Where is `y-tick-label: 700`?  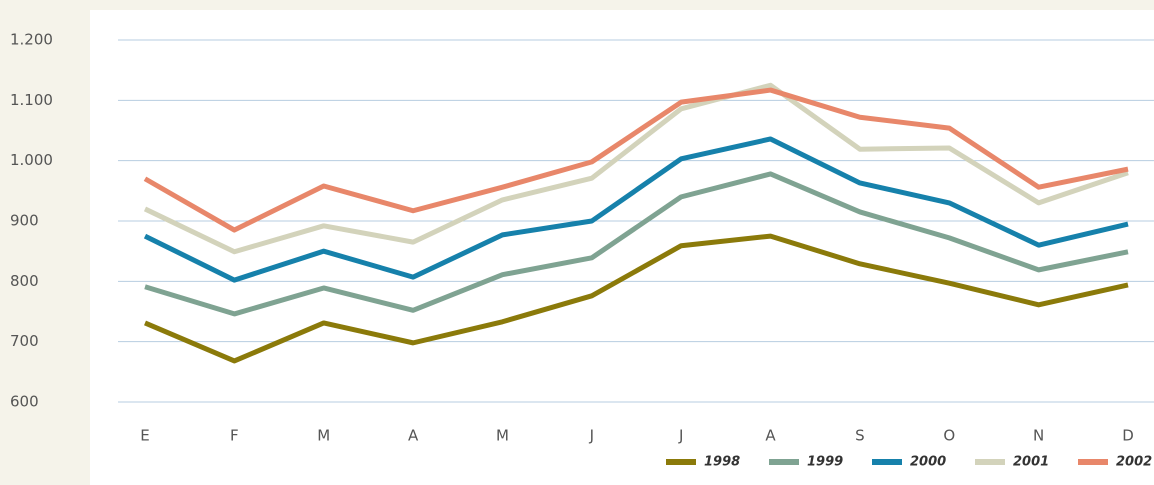 y-tick-label: 700 is located at coordinates (24, 341).